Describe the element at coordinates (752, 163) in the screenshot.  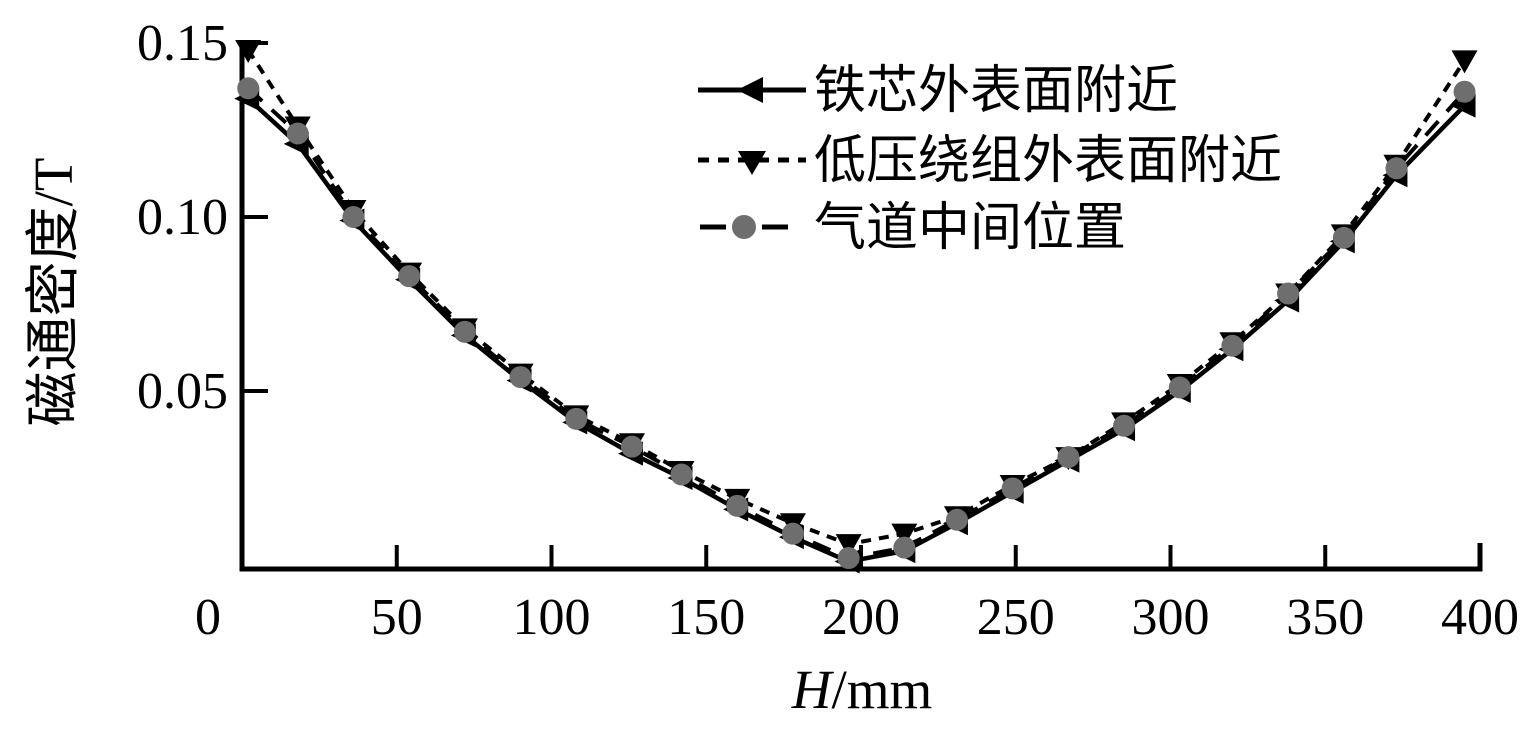
I see `legend-triangle-down-icon` at that location.